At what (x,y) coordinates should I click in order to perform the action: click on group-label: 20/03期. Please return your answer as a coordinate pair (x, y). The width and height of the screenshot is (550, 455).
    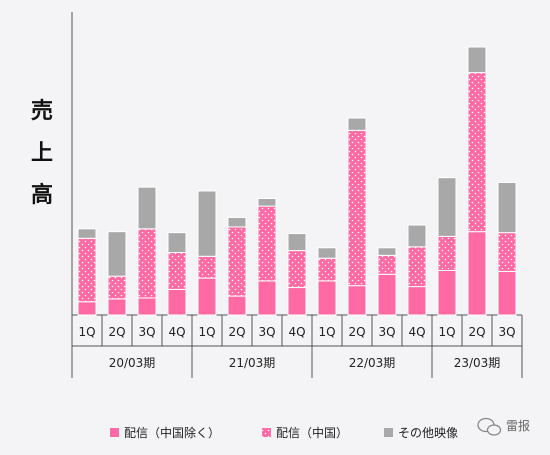
    Looking at the image, I should click on (132, 363).